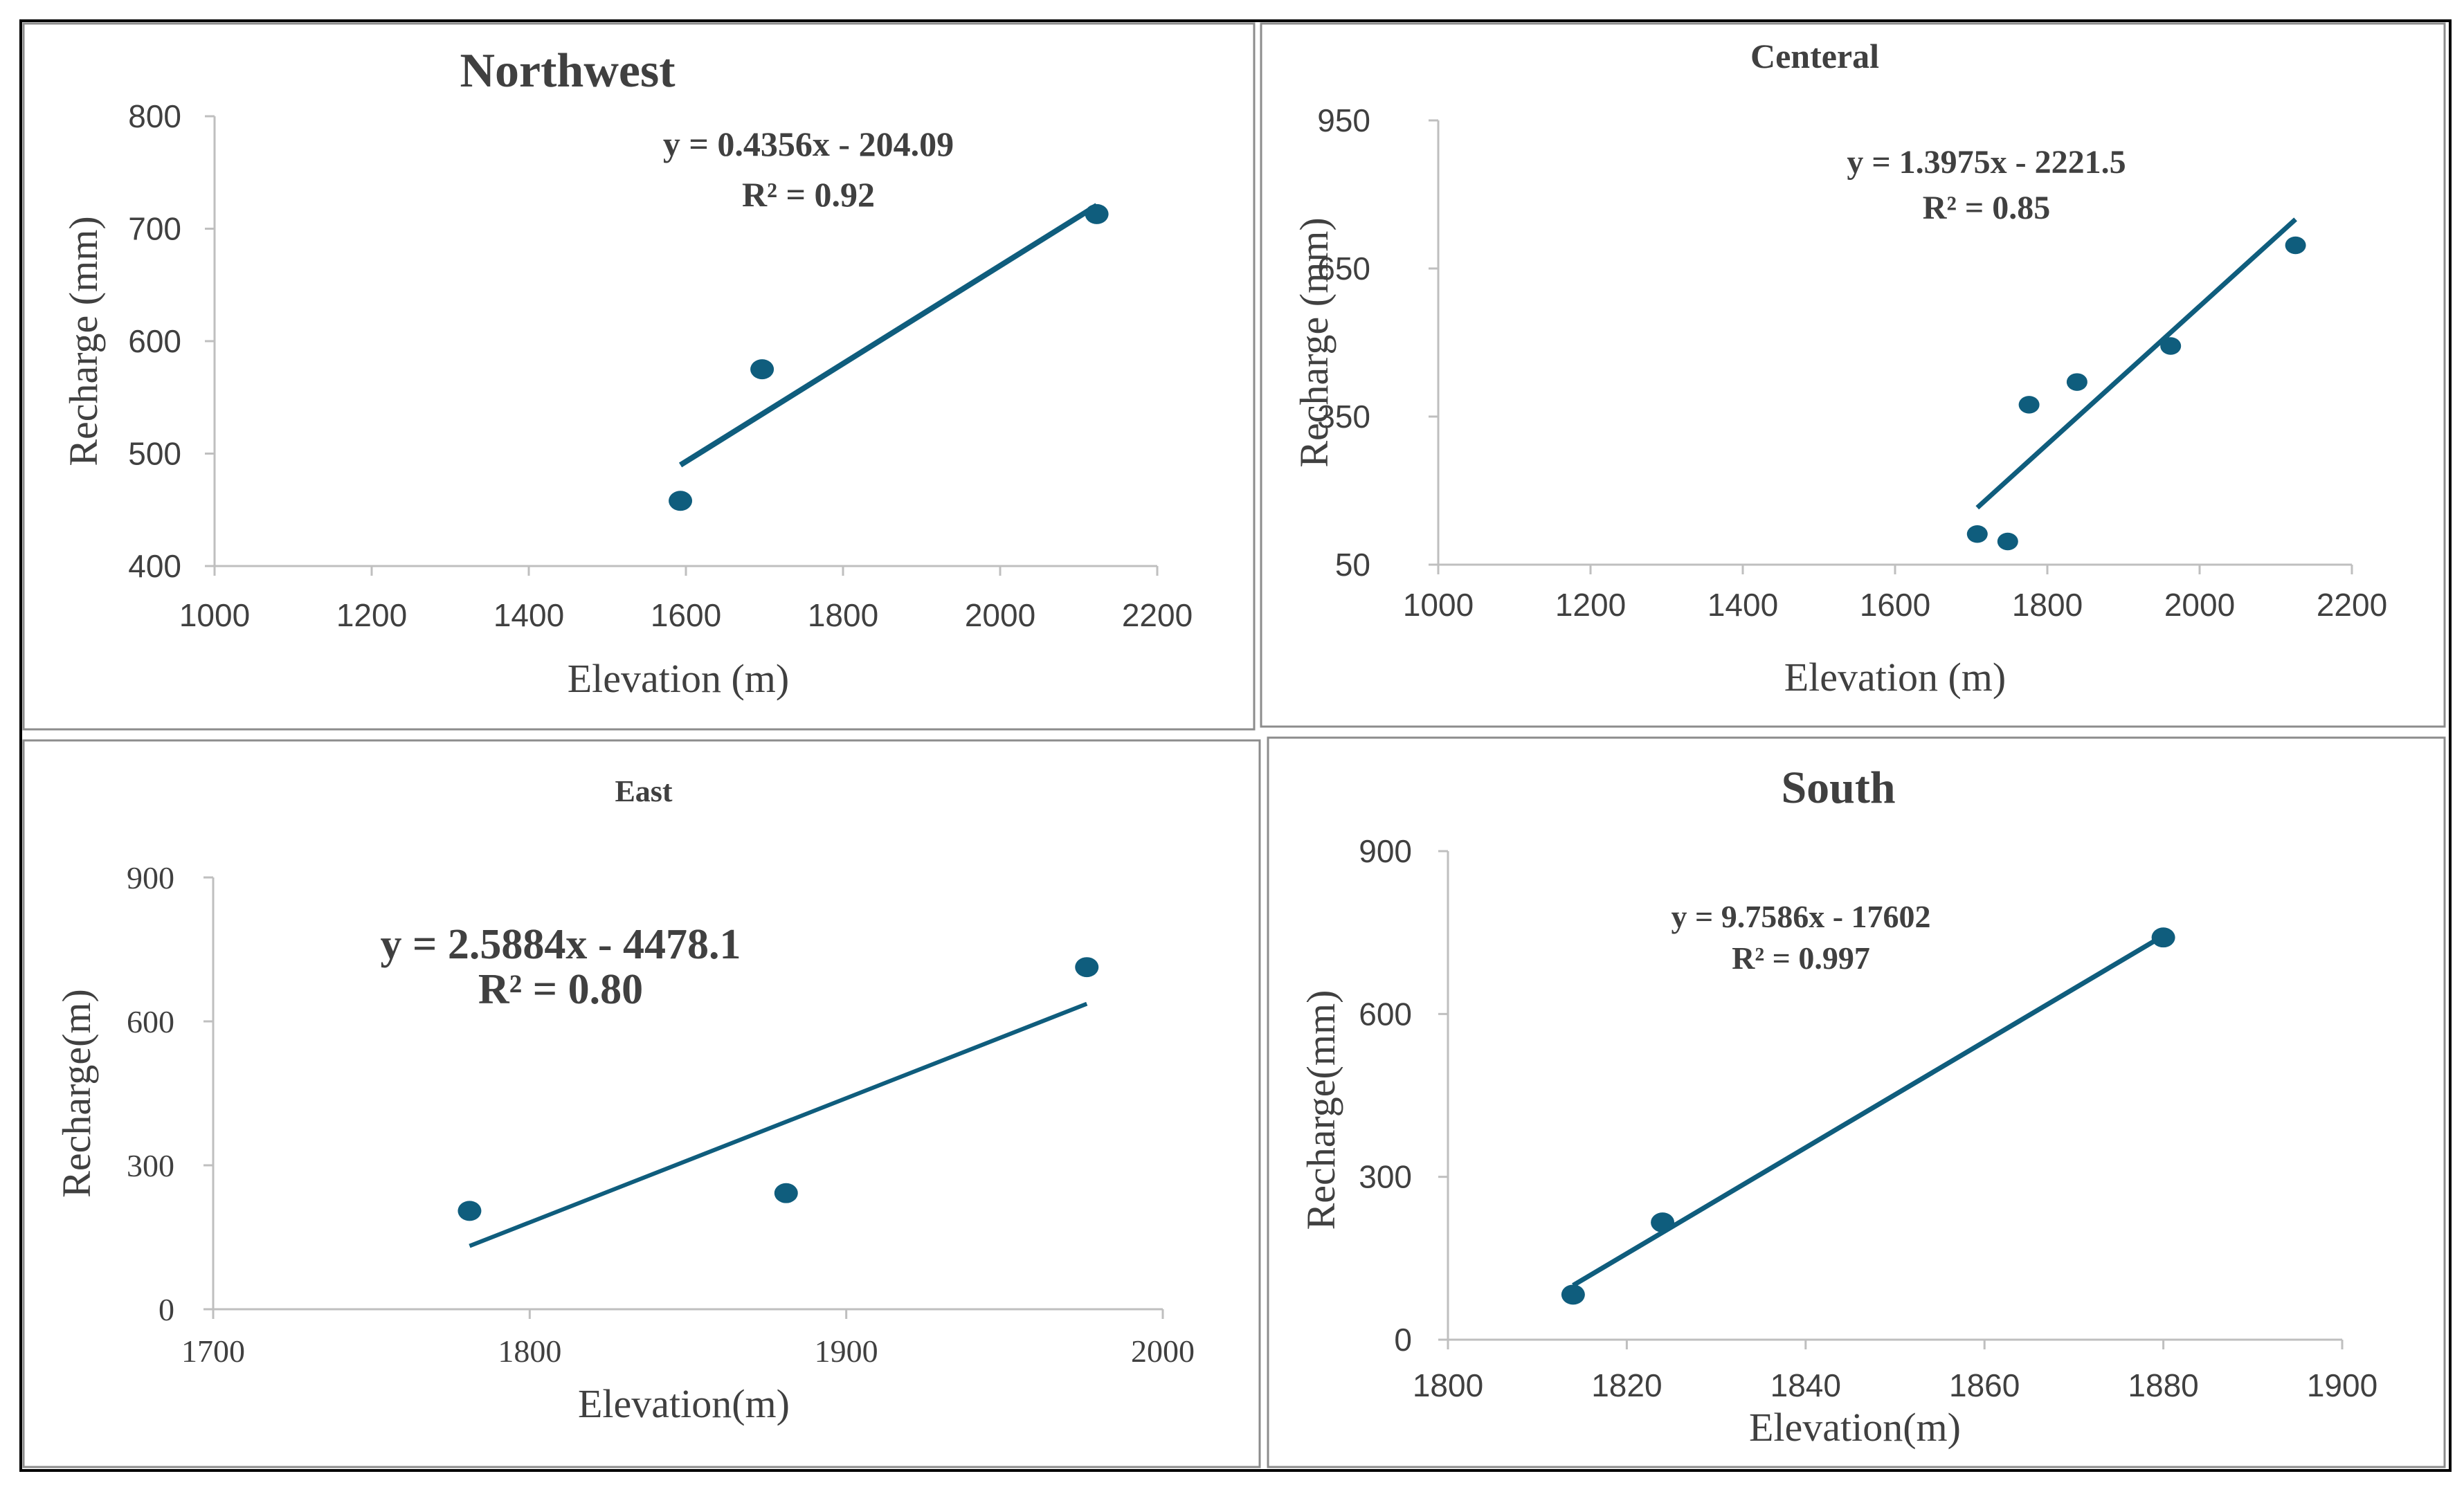  I want to click on x-tick-label: 1700, so click(213, 1351).